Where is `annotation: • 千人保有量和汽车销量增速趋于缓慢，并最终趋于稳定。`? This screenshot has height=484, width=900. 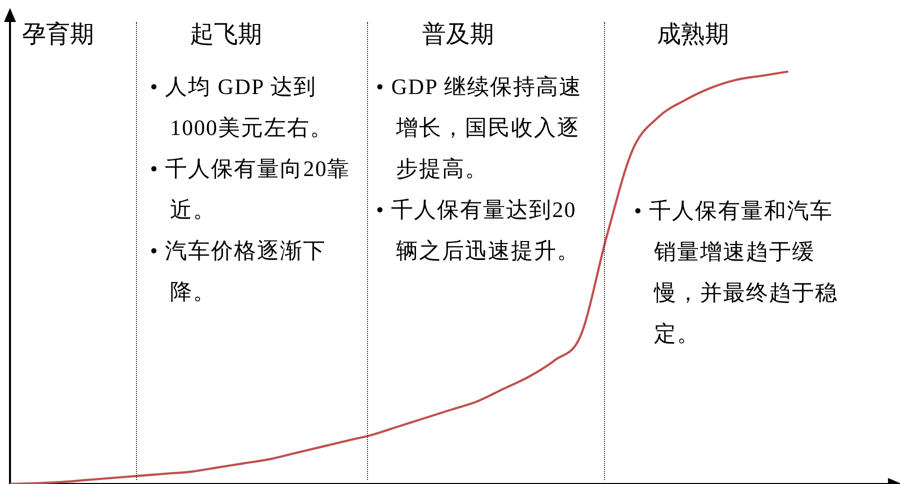 annotation: • 千人保有量和汽车销量增速趋于缓慢，并最终趋于稳定。 is located at coordinates (736, 272).